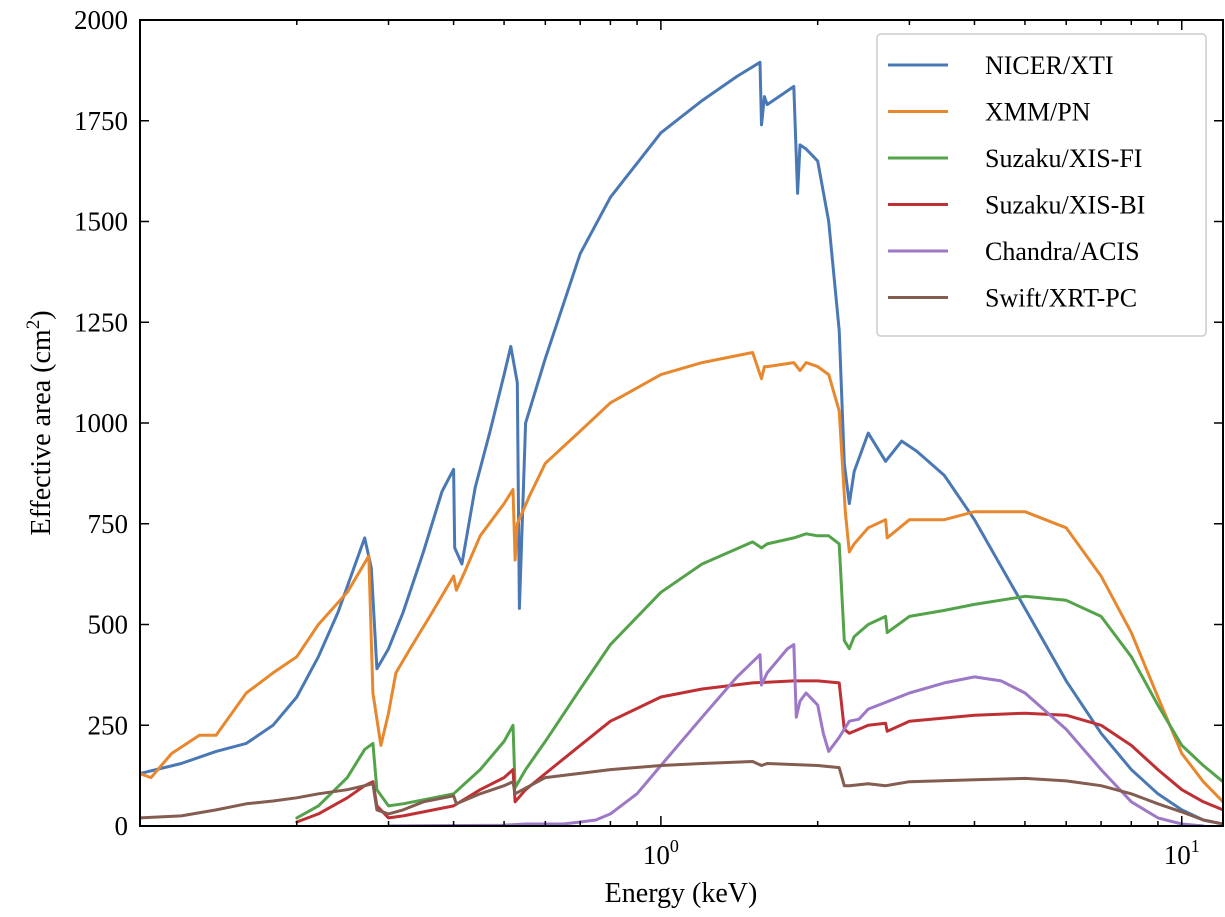 Image resolution: width=1225 pixels, height=917 pixels. I want to click on y-tick-label-7: 1750, so click(101, 121).